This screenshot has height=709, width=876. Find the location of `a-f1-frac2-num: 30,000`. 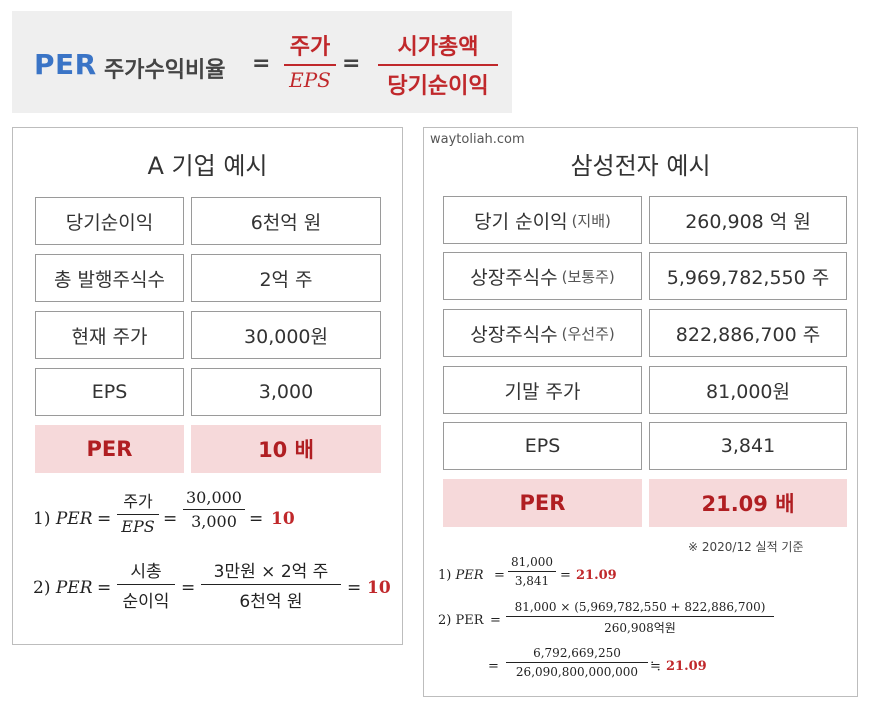

a-f1-frac2-num: 30,000 is located at coordinates (214, 497).